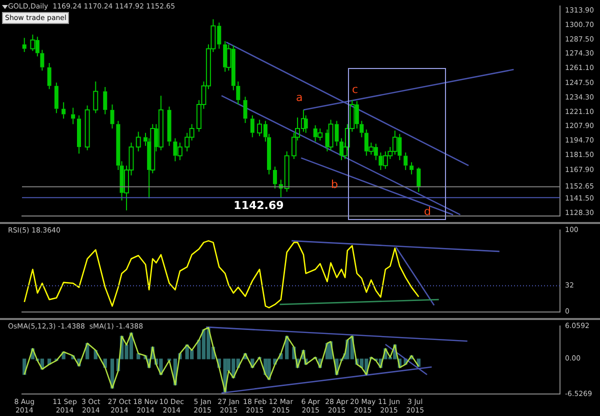 The height and width of the screenshot is (416, 600). What do you see at coordinates (334, 184) in the screenshot?
I see `annotation: b` at bounding box center [334, 184].